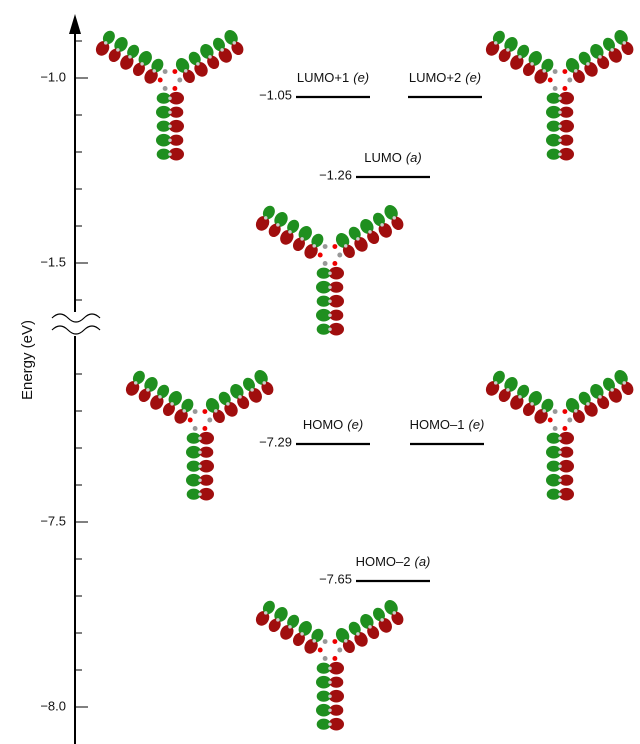 The image size is (640, 744). Describe the element at coordinates (447, 424) in the screenshot. I see `level-label: HOMO–1 (e)` at that location.